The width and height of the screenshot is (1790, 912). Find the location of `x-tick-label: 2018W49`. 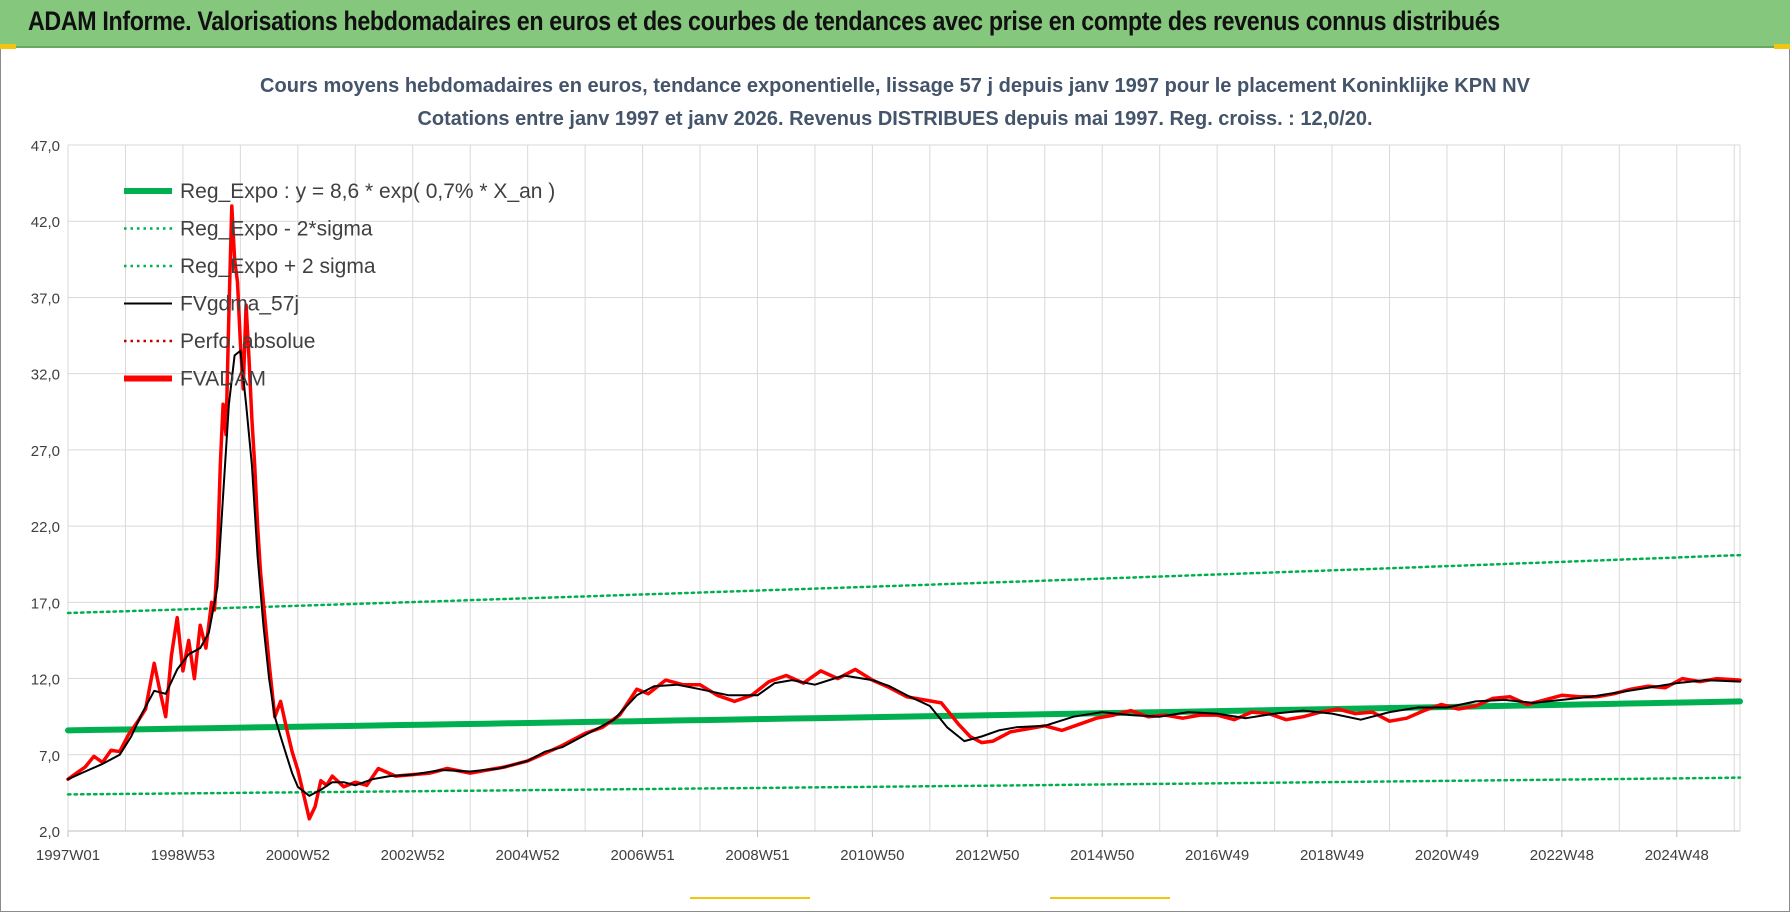

x-tick-label: 2018W49 is located at coordinates (1332, 855).